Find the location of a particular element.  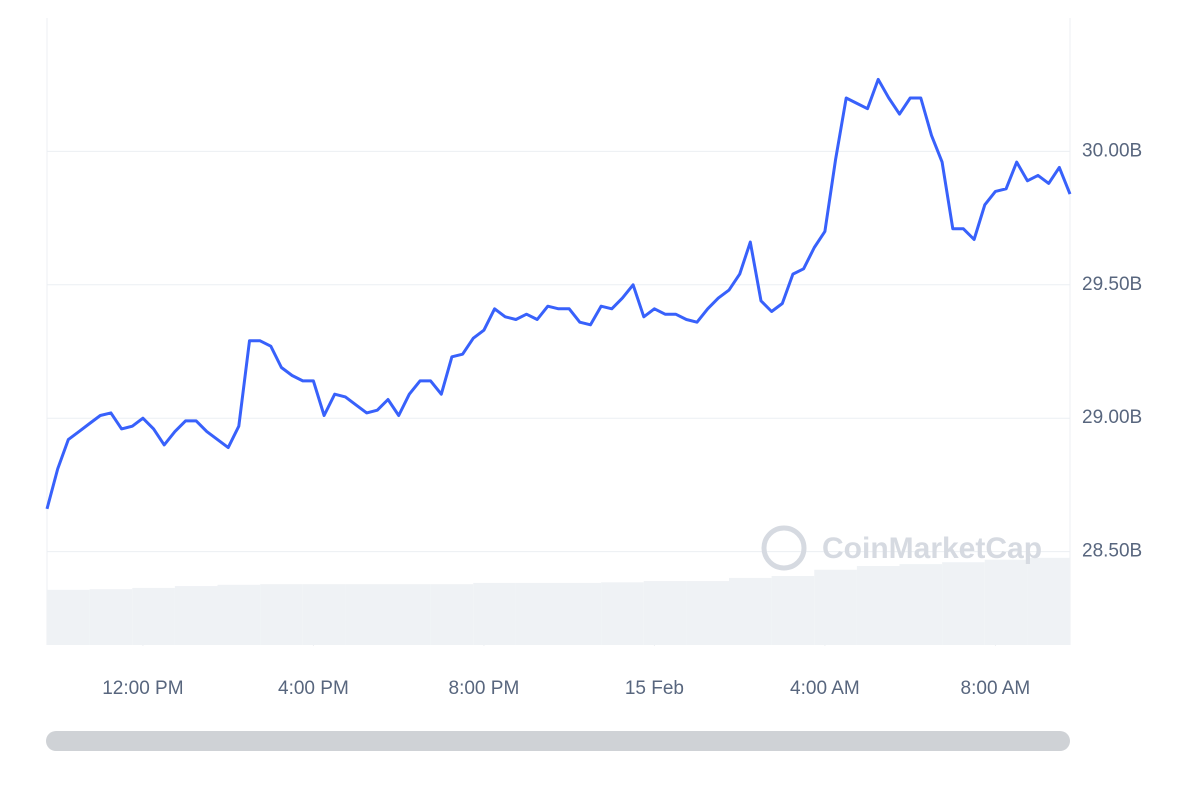

watermark-logo is located at coordinates (784, 548).